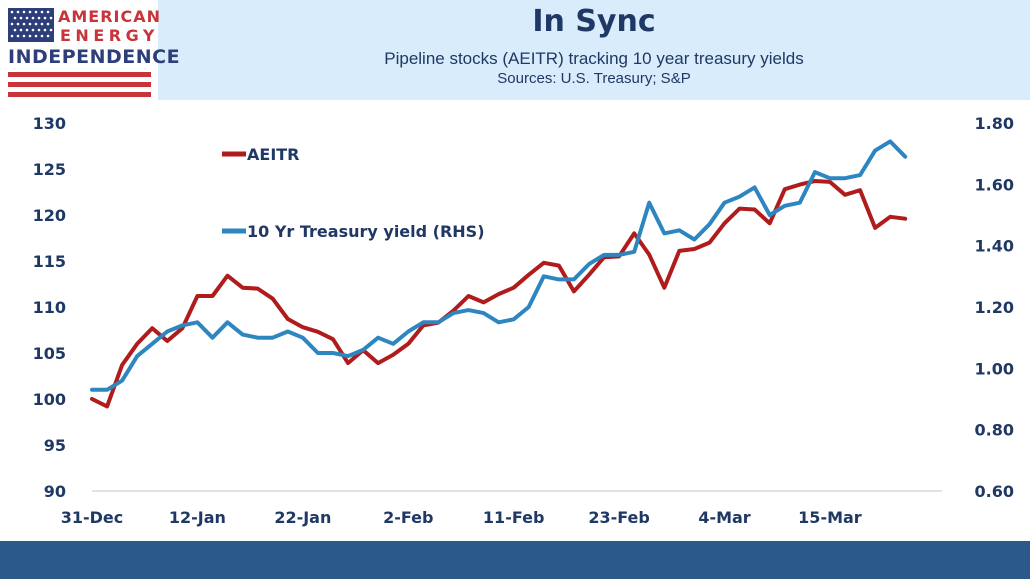 Image resolution: width=1030 pixels, height=579 pixels. Describe the element at coordinates (515, 560) in the screenshot. I see `footer-bar` at that location.